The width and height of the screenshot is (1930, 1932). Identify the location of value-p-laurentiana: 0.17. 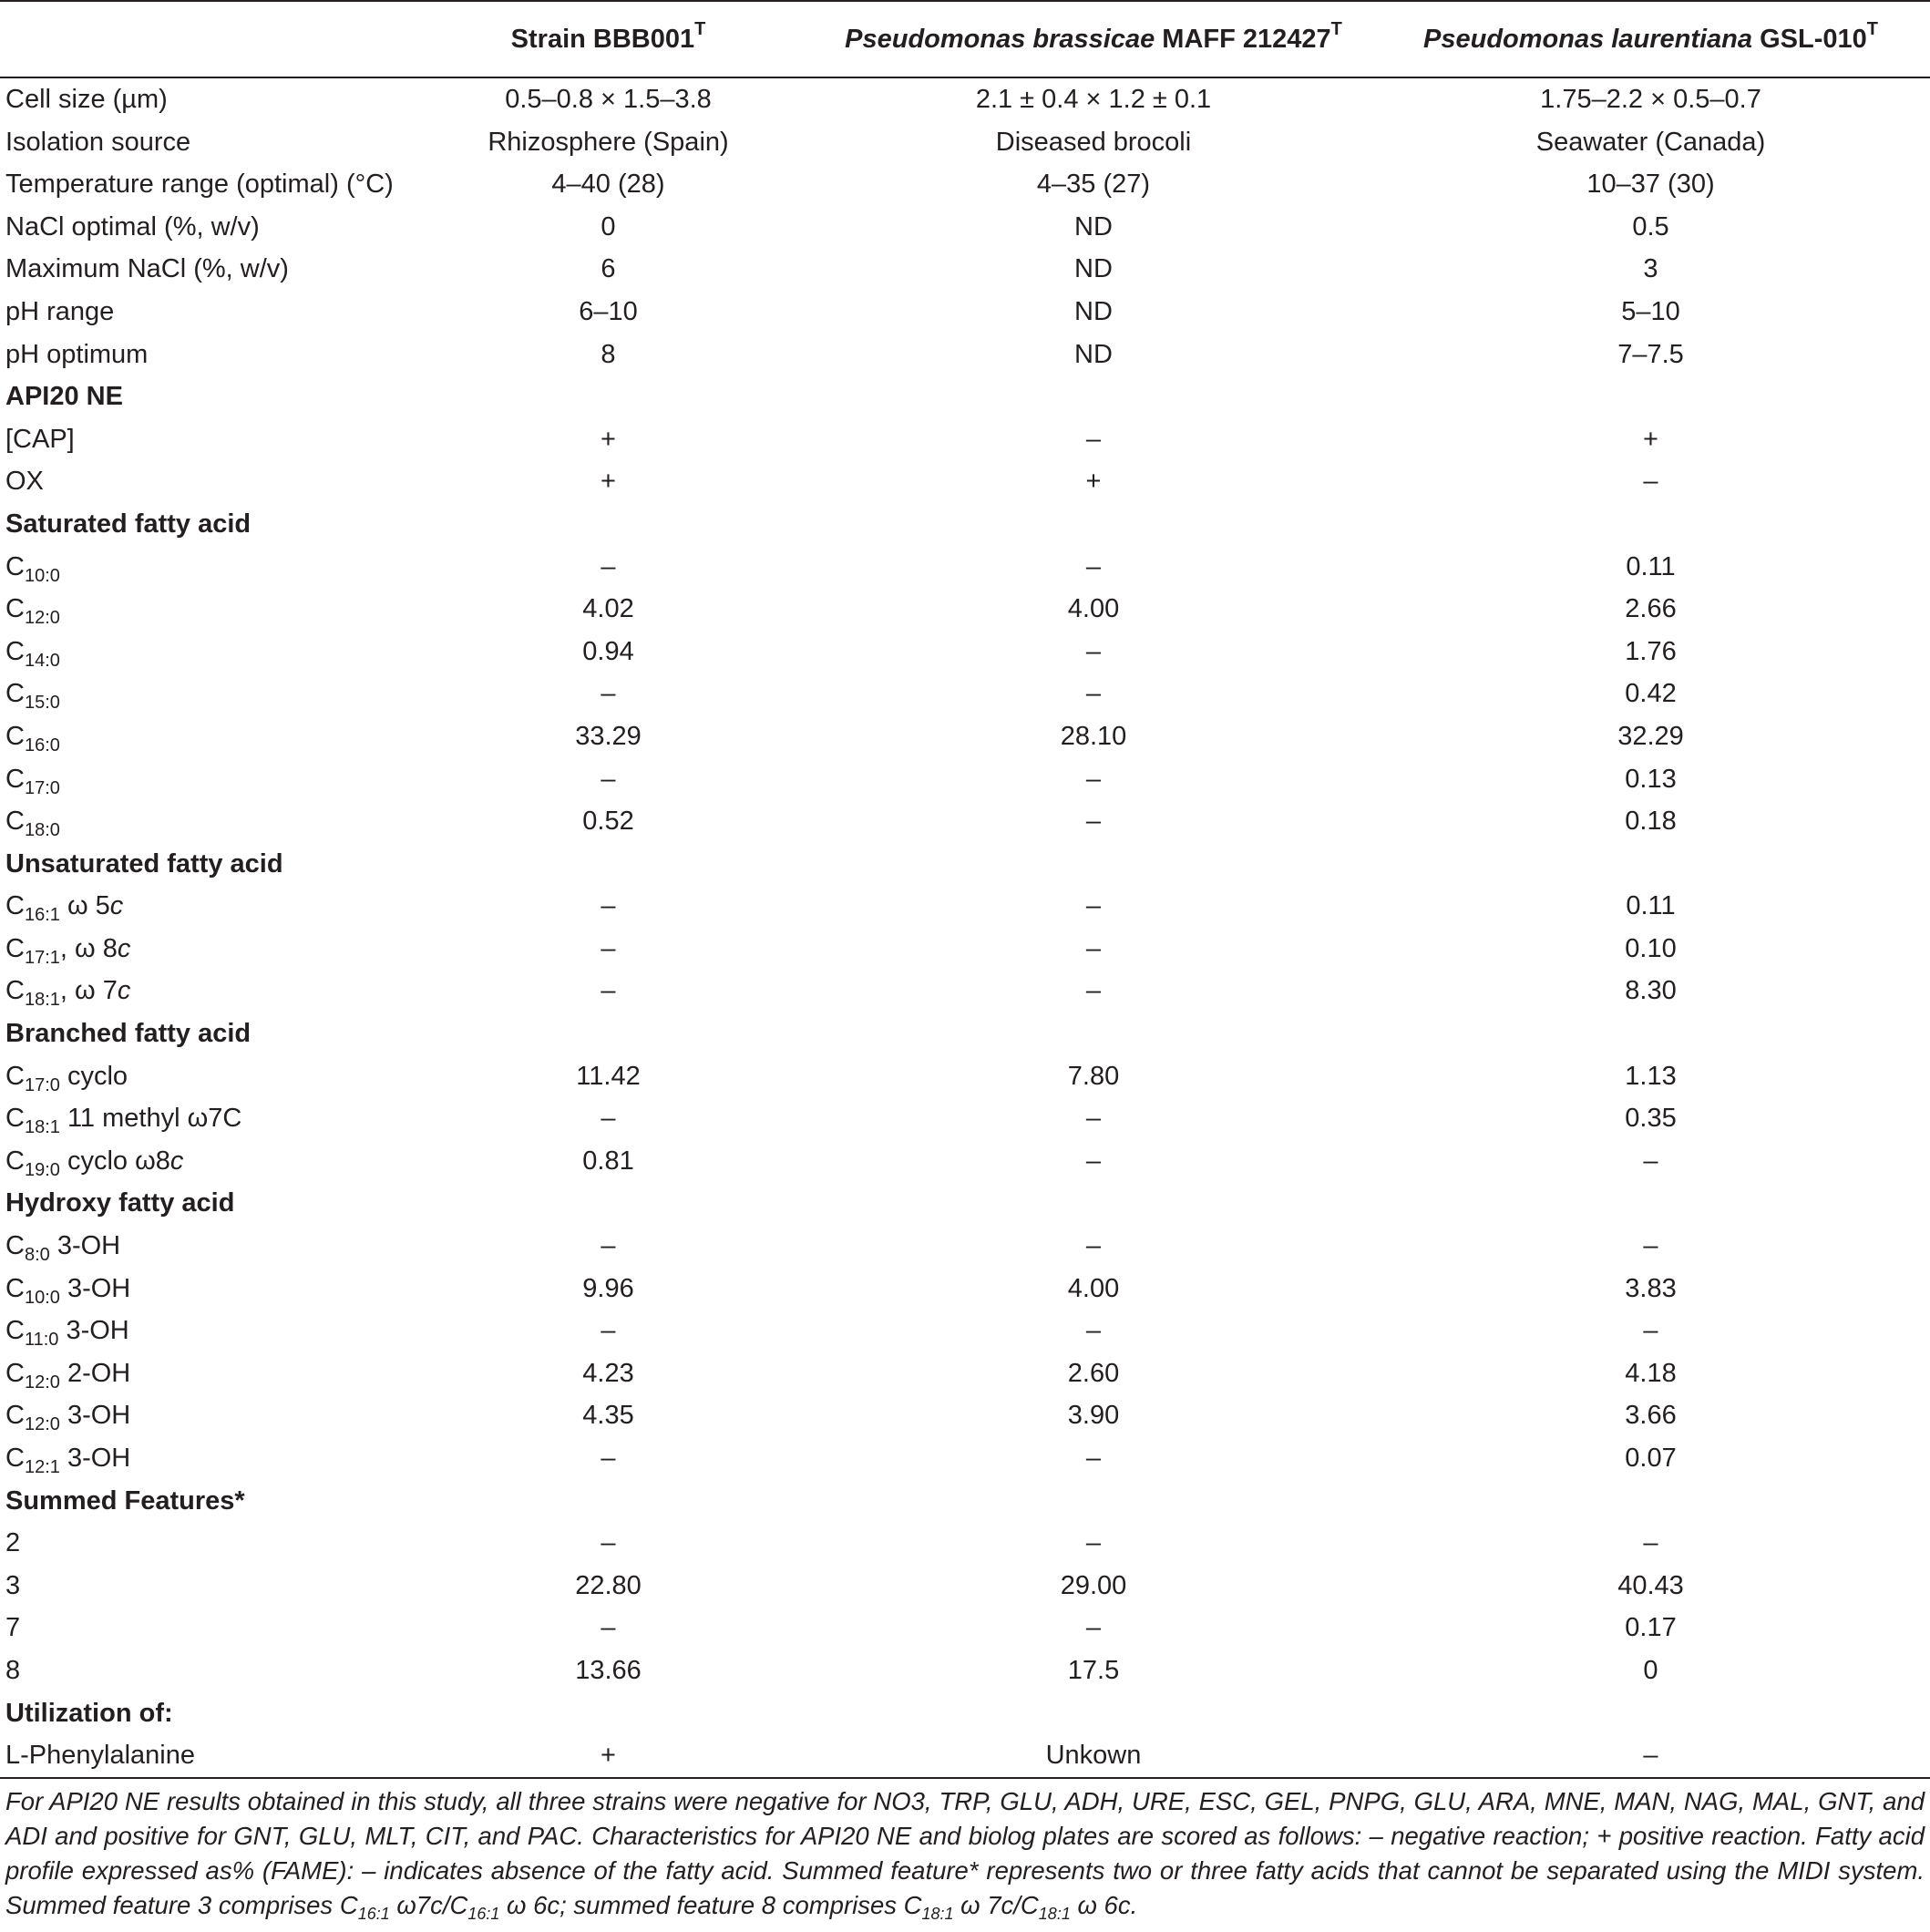
(1651, 1628).